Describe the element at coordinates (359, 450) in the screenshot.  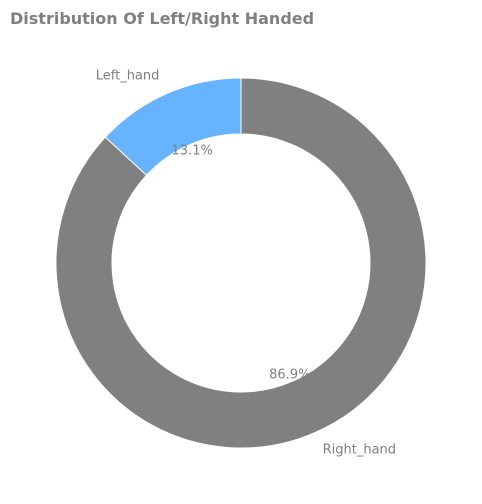
I see `slice-label-right-hand: Right_hand` at that location.